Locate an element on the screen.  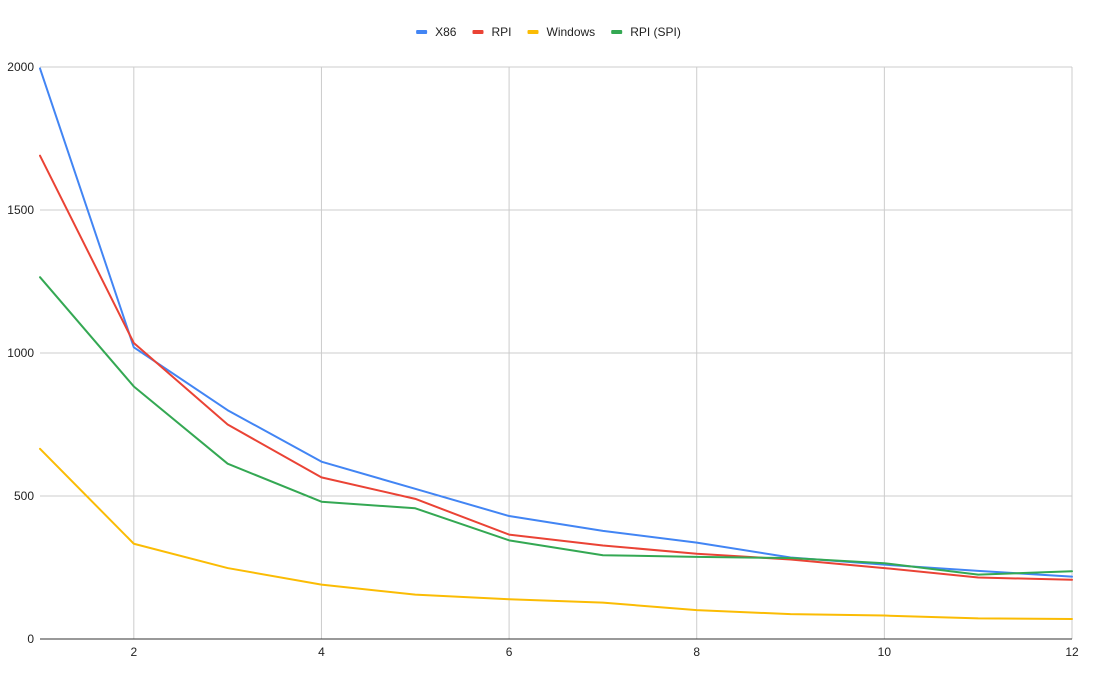
y-tick-label: 2000 is located at coordinates (20, 67).